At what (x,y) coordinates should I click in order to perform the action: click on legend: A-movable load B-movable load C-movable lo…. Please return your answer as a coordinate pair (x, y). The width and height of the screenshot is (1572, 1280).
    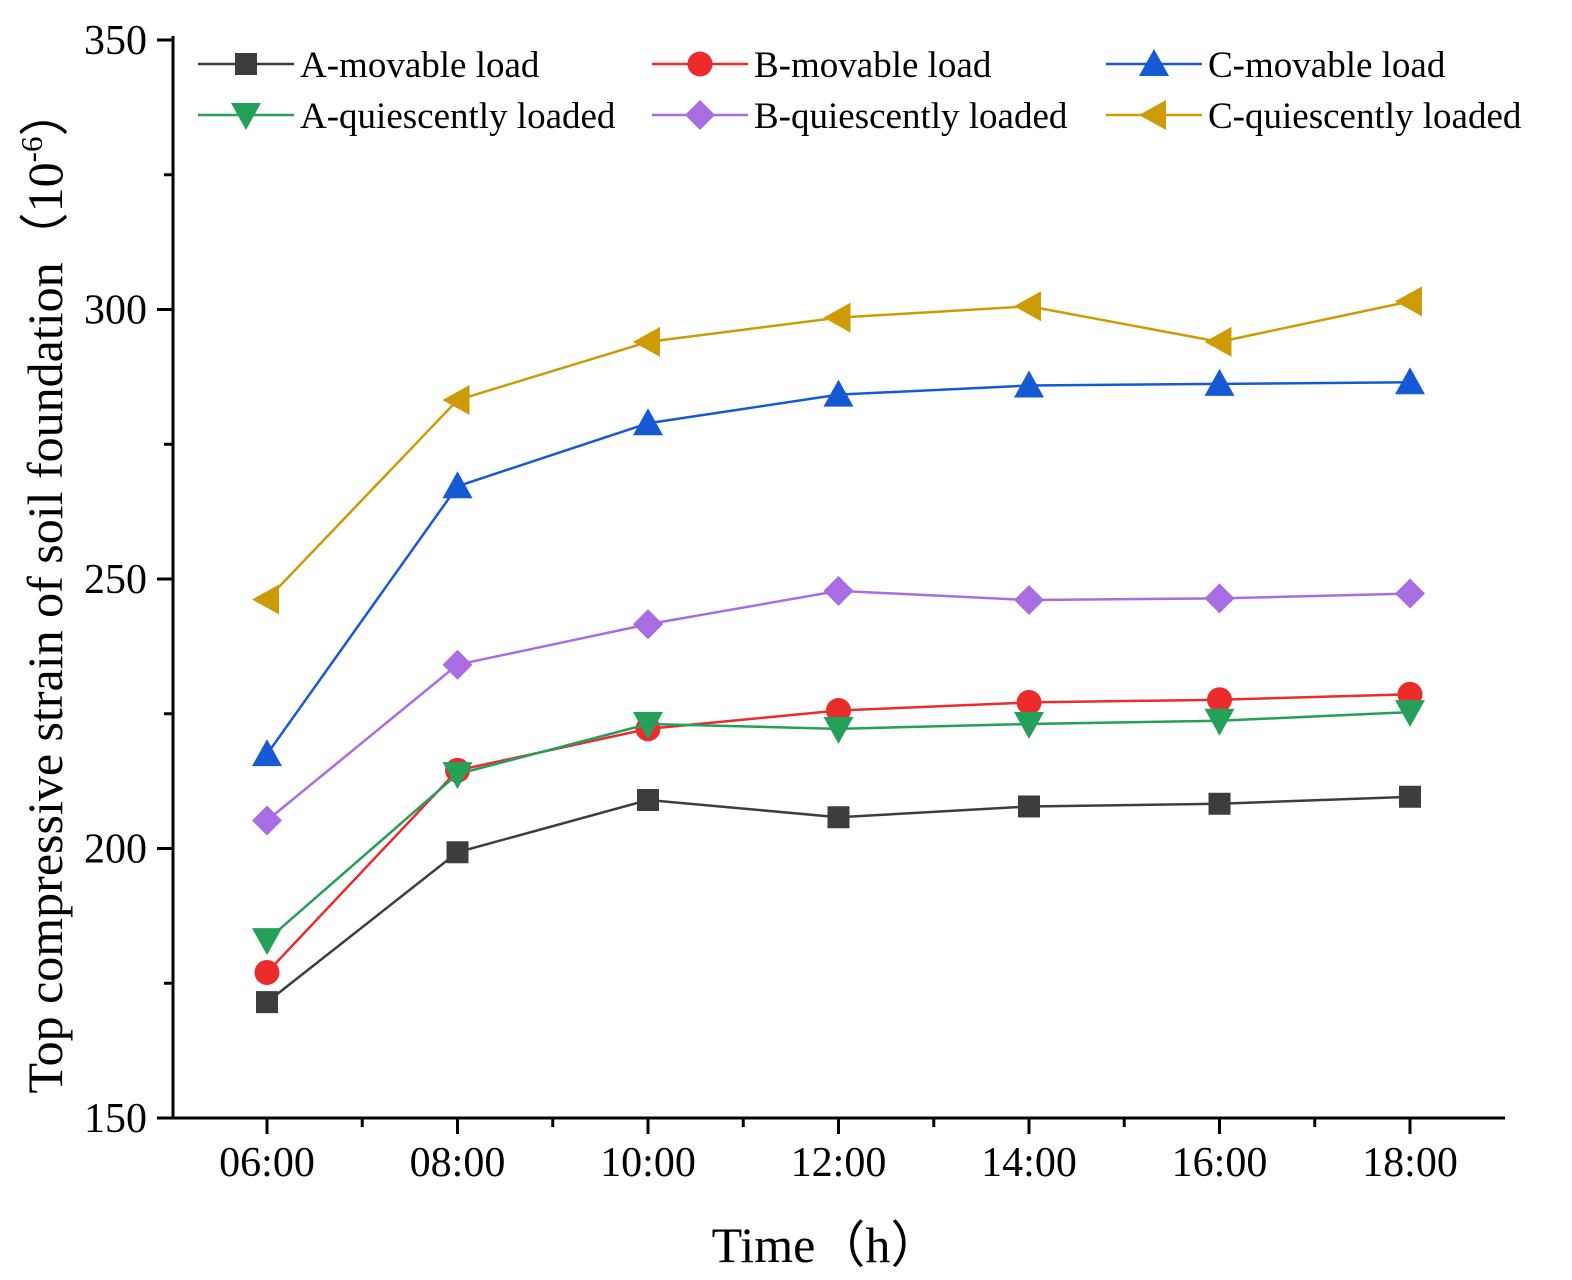
    Looking at the image, I should click on (860, 91).